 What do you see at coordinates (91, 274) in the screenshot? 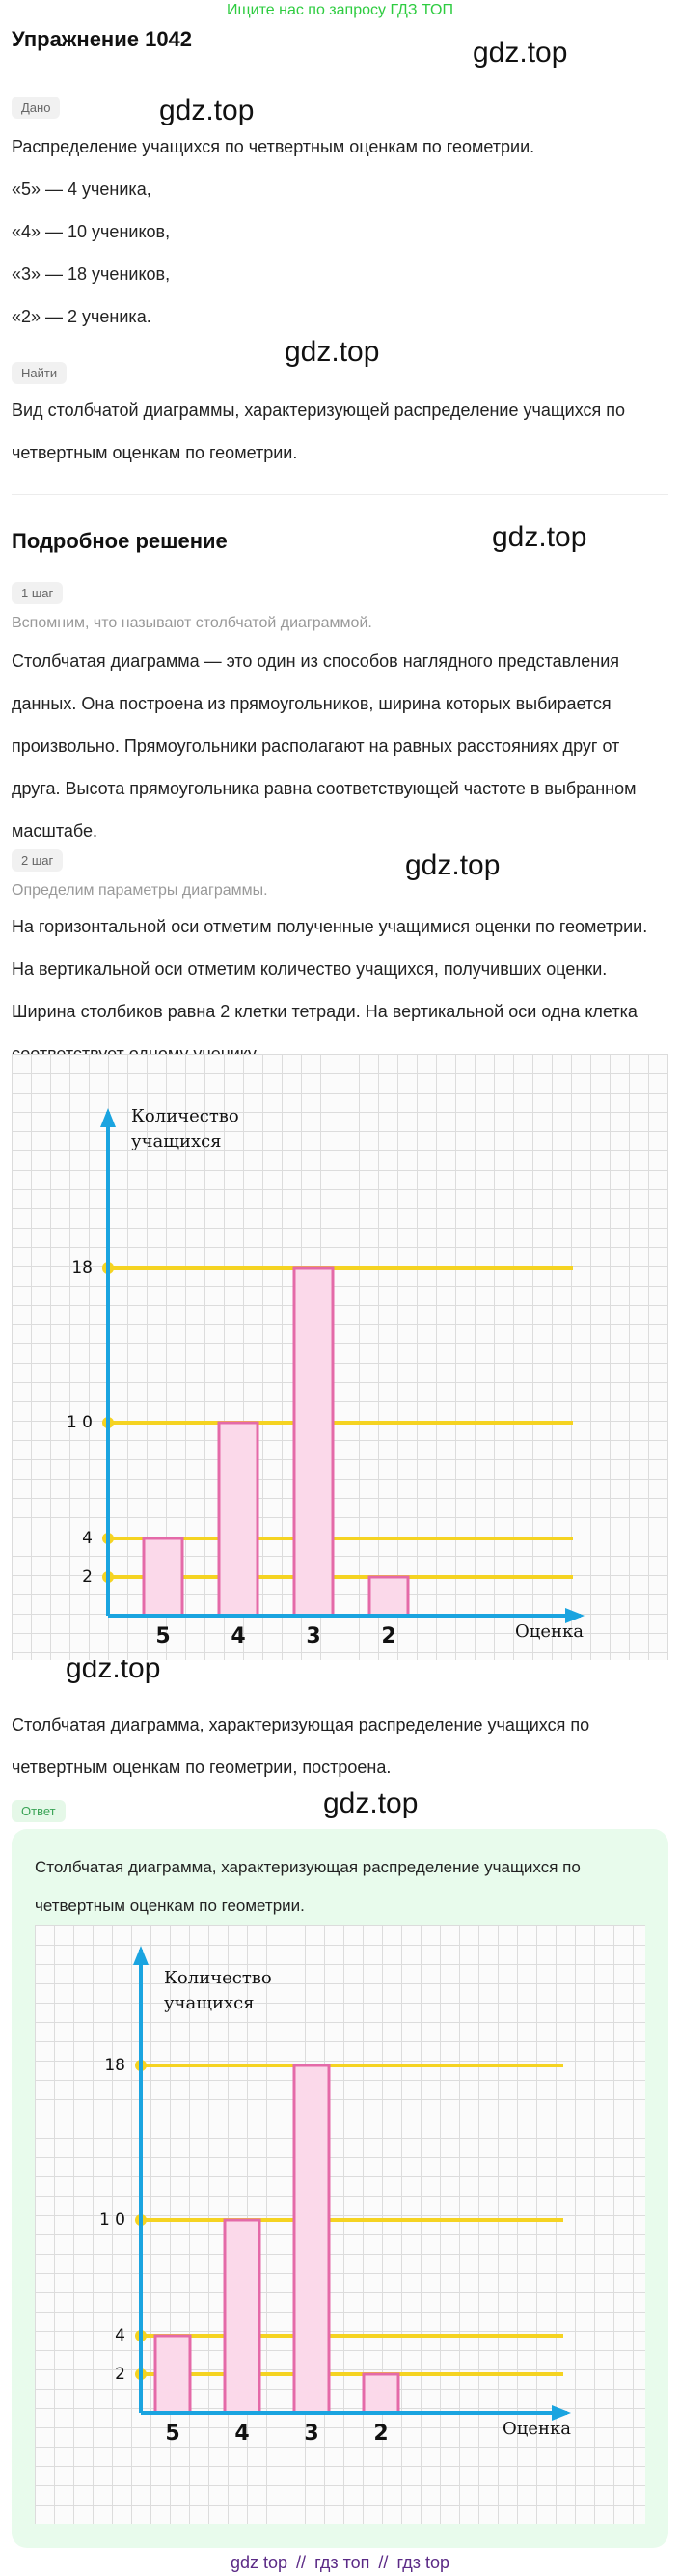
I see `given-line: «3» — 18 учеников,` at bounding box center [91, 274].